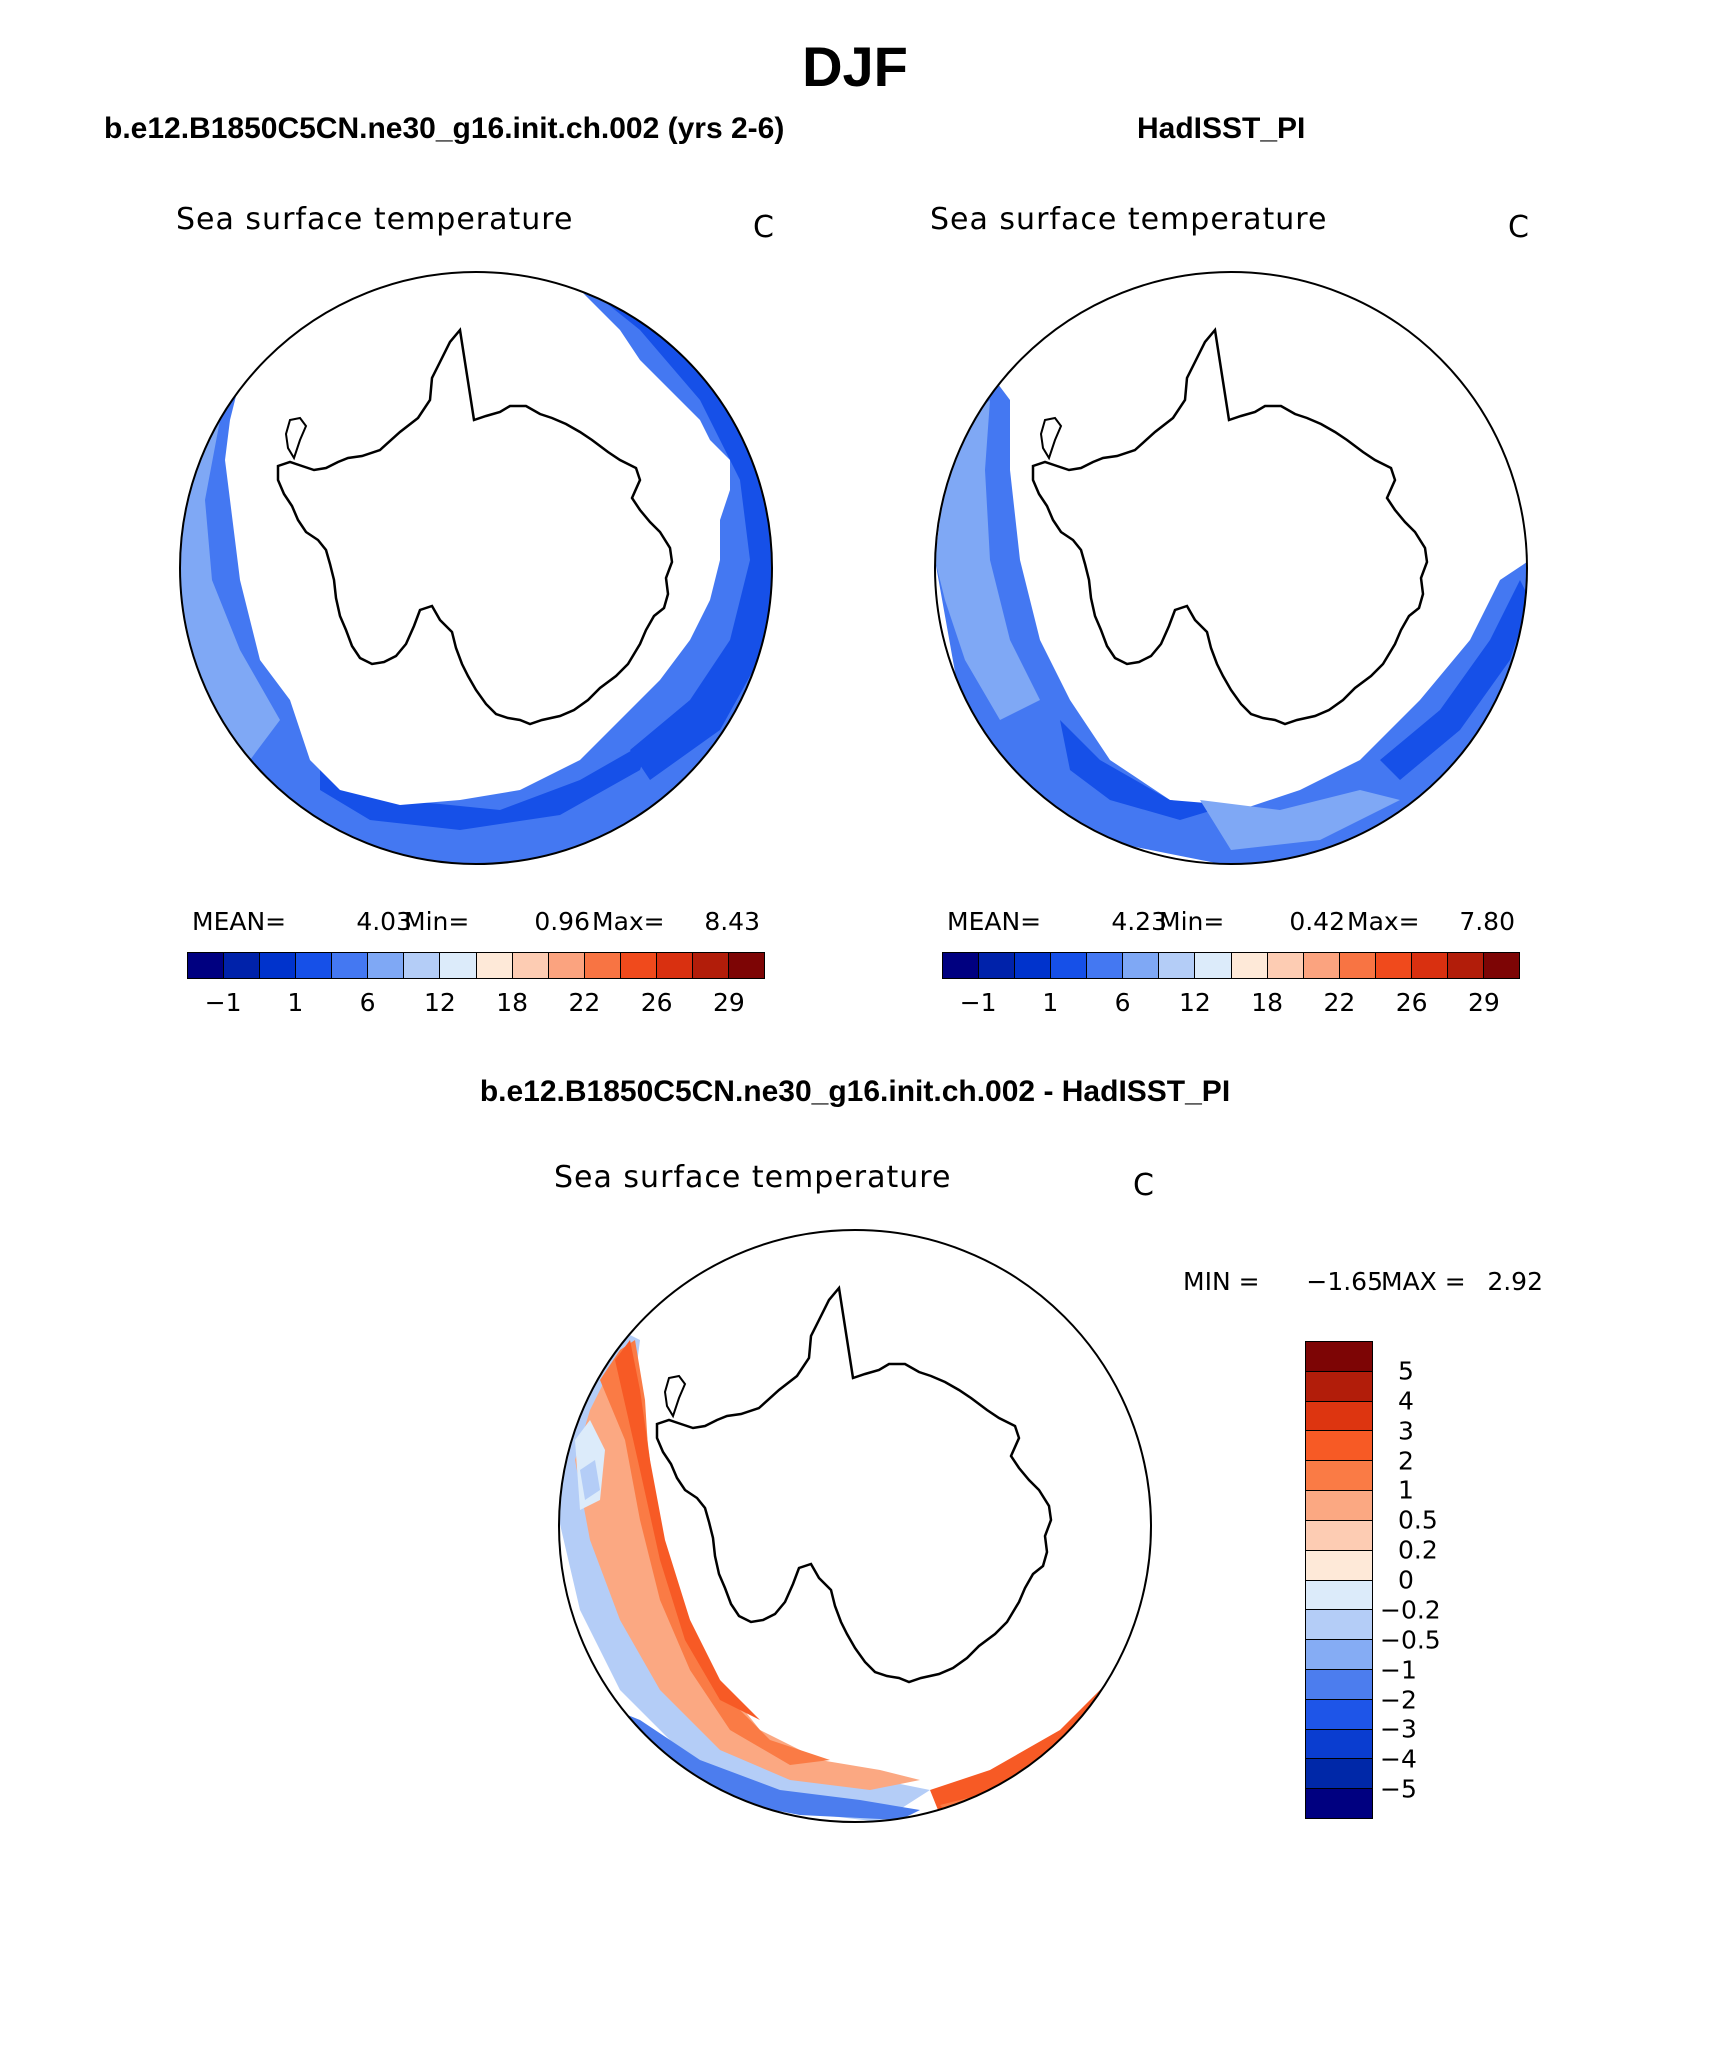  Describe the element at coordinates (1410, 1640) in the screenshot. I see `colorbar-tick-label: −0.5` at that location.